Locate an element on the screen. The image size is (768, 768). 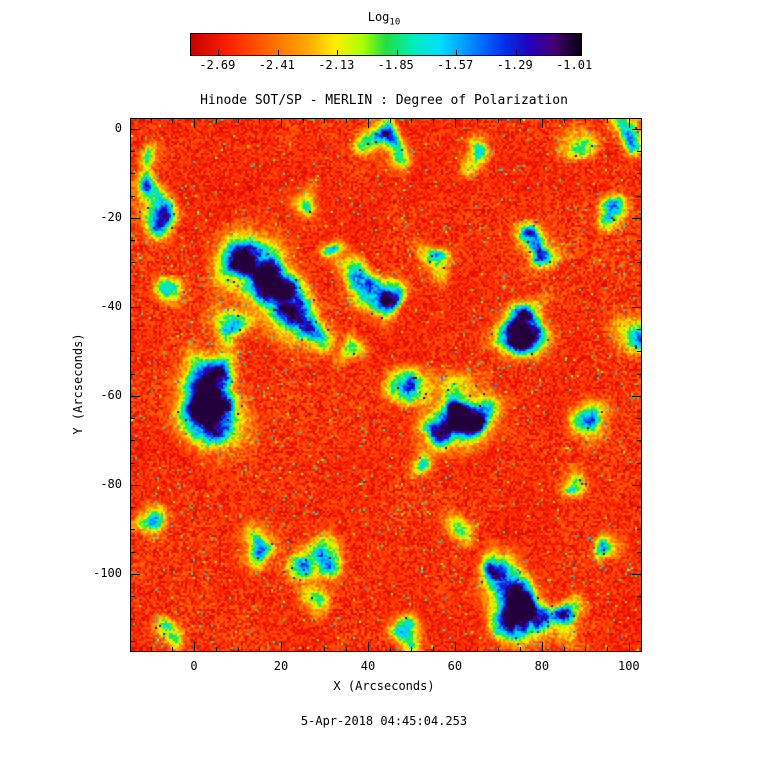
x-axis-label: X (Arcseconds) is located at coordinates (384, 686).